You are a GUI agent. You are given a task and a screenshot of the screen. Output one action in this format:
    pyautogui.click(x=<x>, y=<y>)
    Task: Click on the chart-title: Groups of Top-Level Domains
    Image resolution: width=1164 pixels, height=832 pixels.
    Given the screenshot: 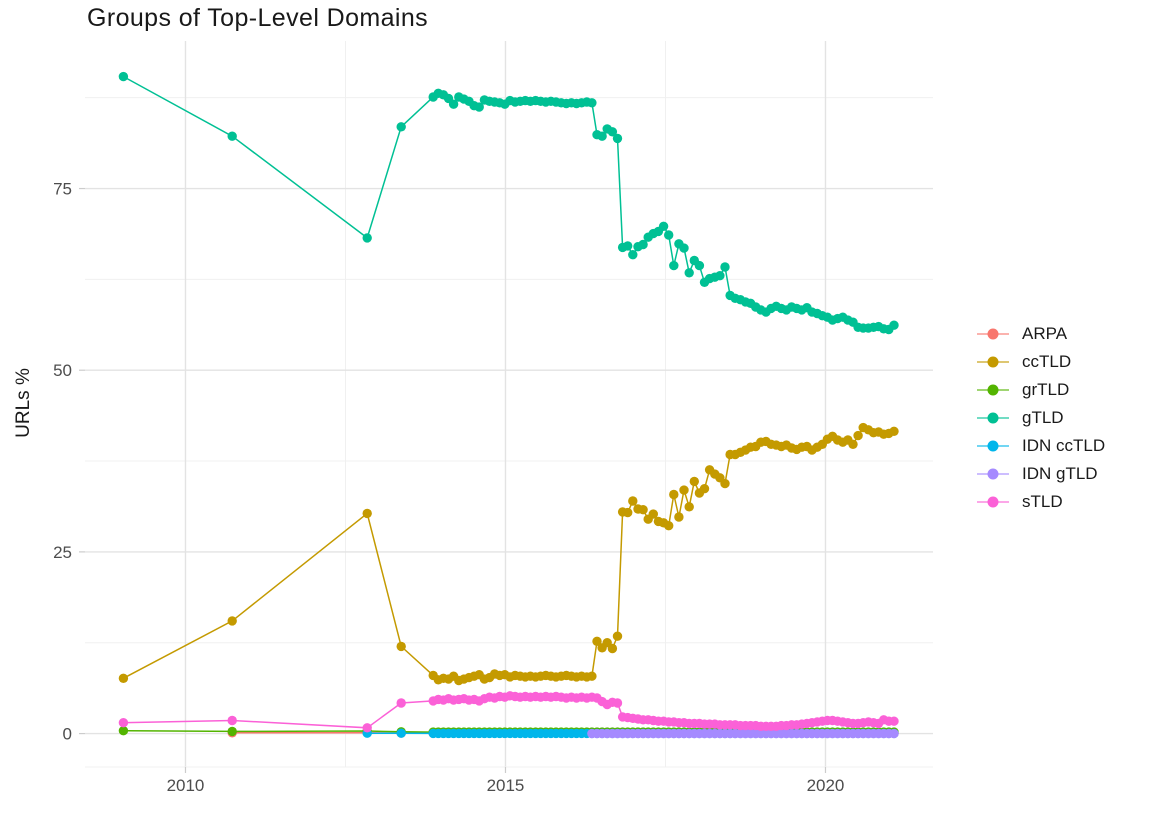 What is the action you would take?
    pyautogui.click(x=257, y=18)
    